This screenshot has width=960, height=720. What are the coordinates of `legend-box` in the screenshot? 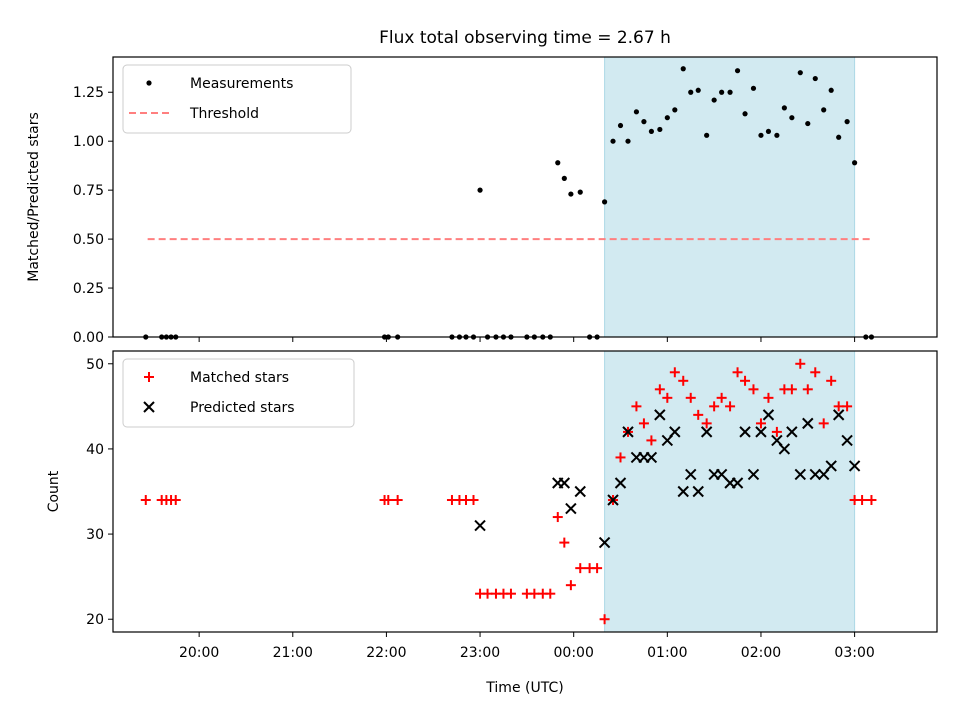 It's located at (238, 393).